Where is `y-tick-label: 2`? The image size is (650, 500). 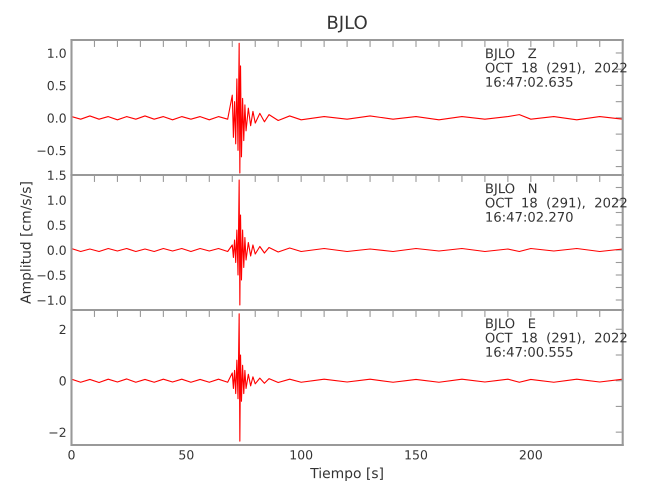
y-tick-label: 2 is located at coordinates (63, 329).